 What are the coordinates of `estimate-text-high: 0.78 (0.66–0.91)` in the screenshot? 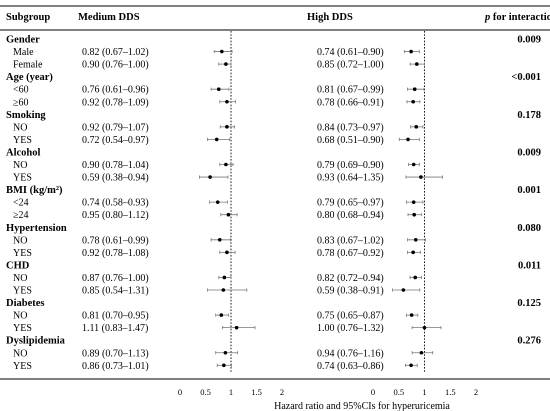 It's located at (350, 102).